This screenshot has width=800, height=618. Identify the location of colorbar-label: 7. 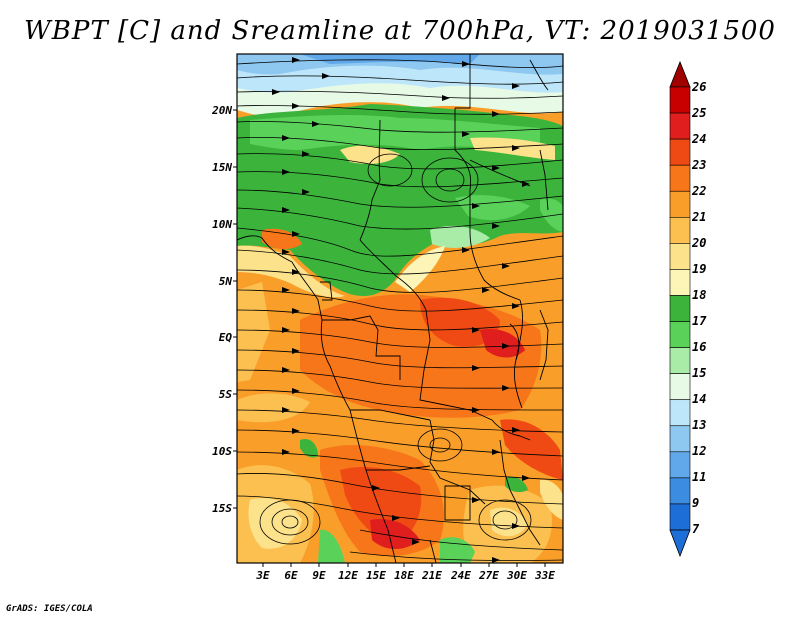
(696, 529).